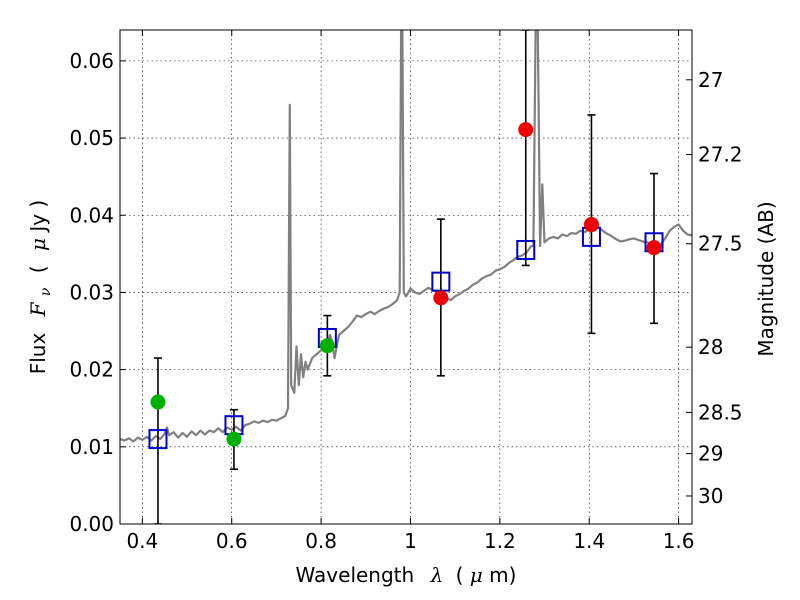 The width and height of the screenshot is (800, 600). Describe the element at coordinates (38, 217) in the screenshot. I see `y-axis-label-unit-rest: Jy )` at that location.